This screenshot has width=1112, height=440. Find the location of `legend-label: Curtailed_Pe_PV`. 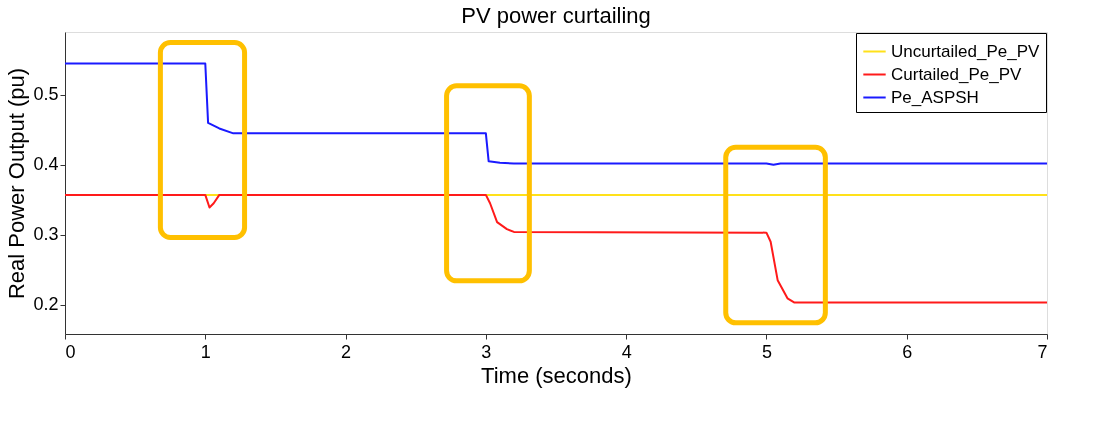

legend-label: Curtailed_Pe_PV is located at coordinates (957, 74).